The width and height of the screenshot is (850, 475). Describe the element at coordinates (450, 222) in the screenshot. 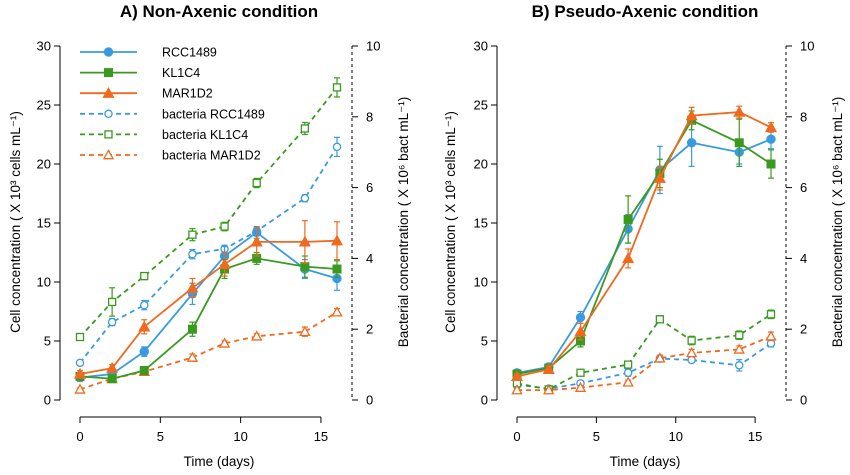

I see `y-axis-label: Cell concentration ( X 10³ cells mL⁻¹)` at that location.